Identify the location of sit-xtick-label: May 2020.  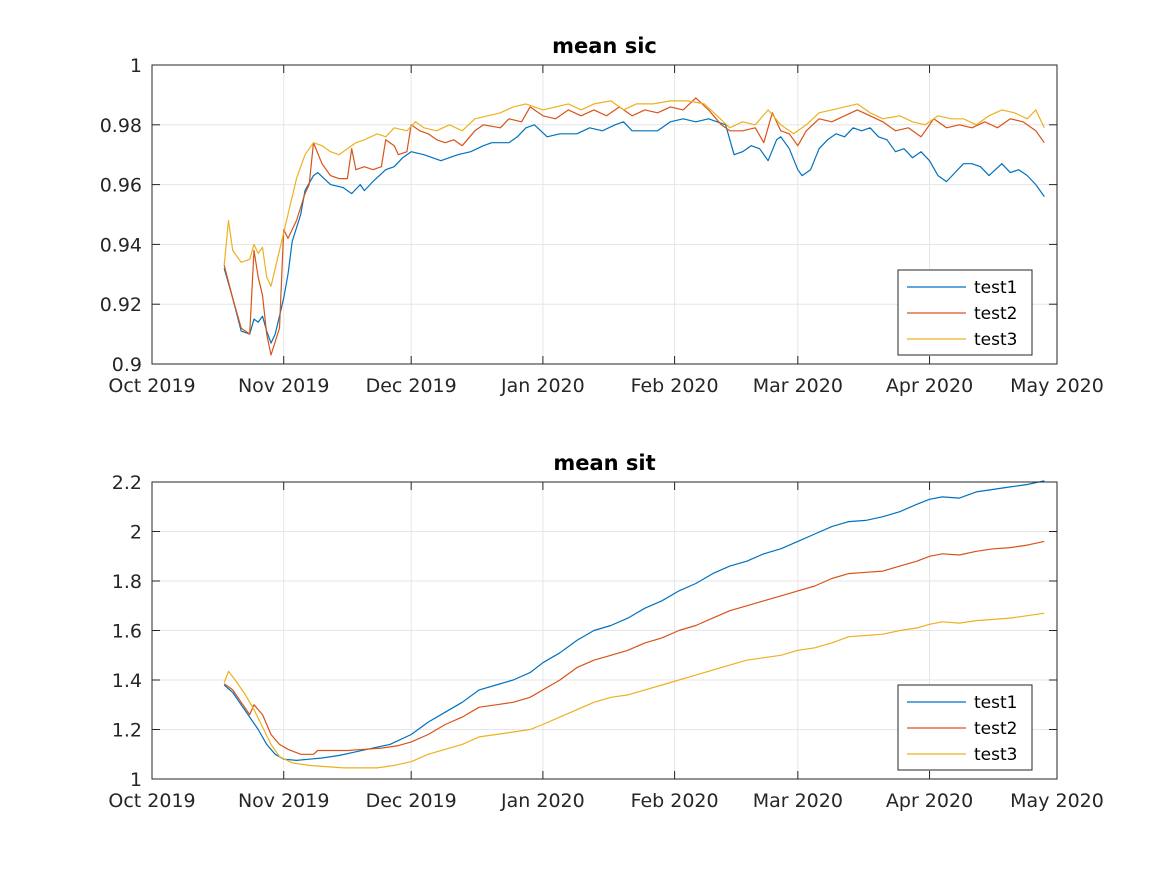
(1057, 801).